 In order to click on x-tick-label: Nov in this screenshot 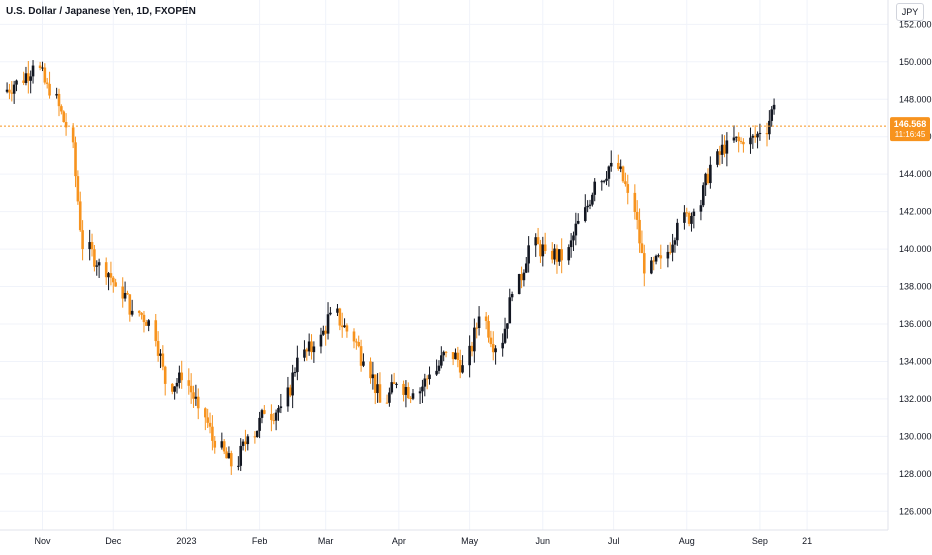, I will do `click(42, 541)`.